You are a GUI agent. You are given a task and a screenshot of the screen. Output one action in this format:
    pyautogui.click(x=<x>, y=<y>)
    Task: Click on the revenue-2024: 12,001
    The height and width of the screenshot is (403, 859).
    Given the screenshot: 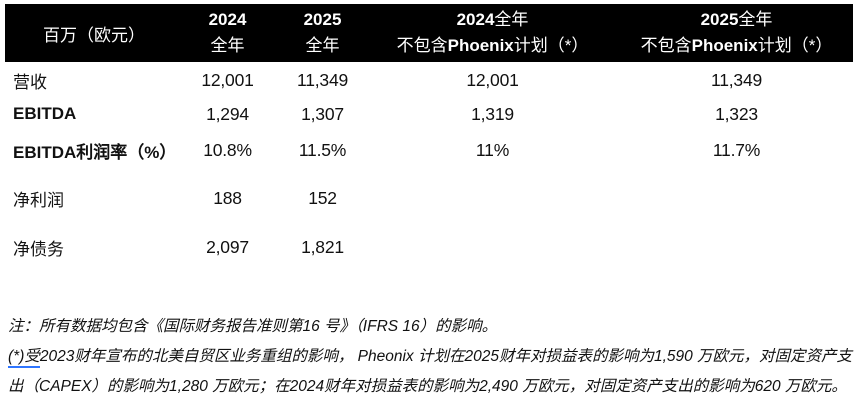 What is the action you would take?
    pyautogui.click(x=227, y=79)
    